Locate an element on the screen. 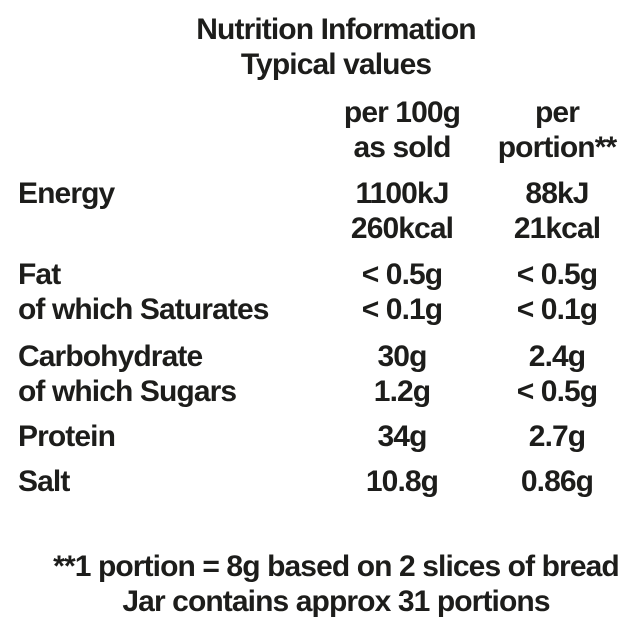 The width and height of the screenshot is (640, 640). value-per-portion: 2.7g is located at coordinates (557, 436).